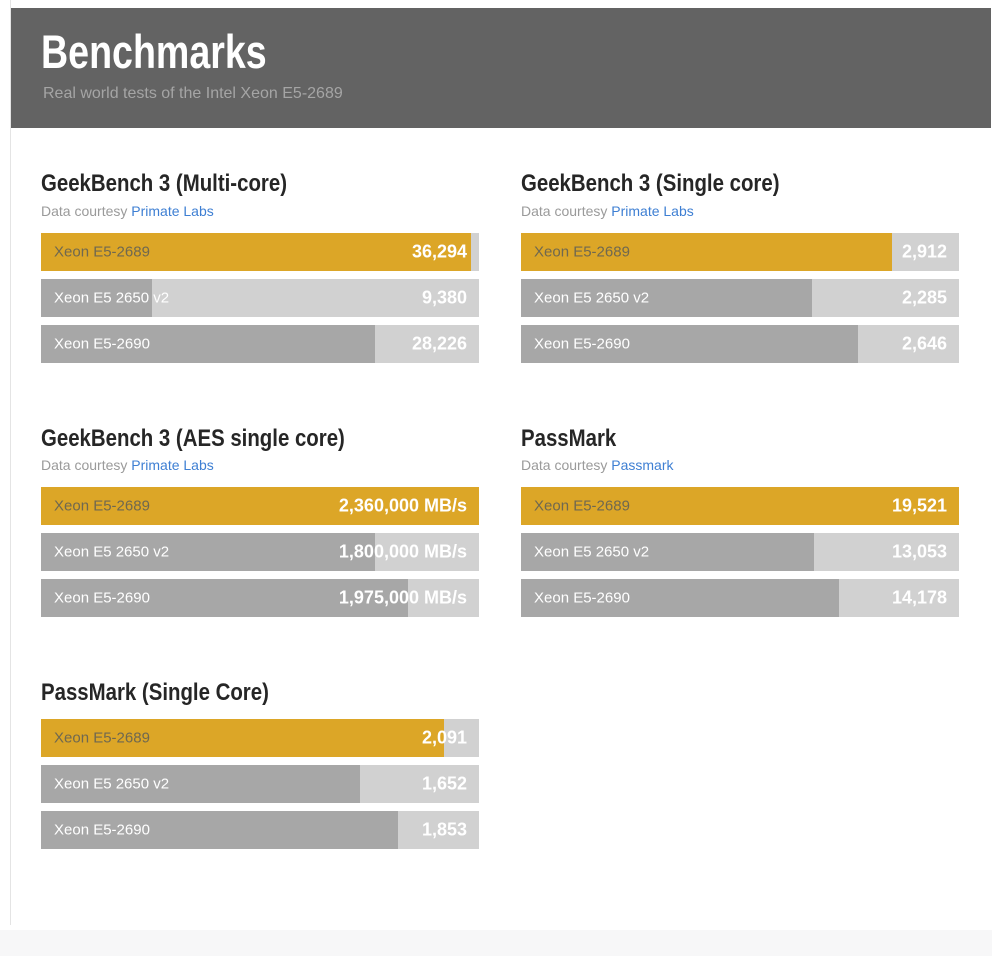 The width and height of the screenshot is (992, 956). I want to click on bar-value: 14,178, so click(919, 597).